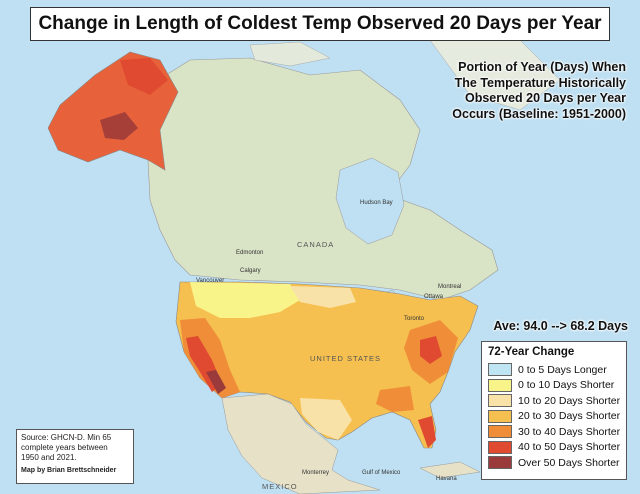  I want to click on legend-title: 72-Year Change, so click(531, 352).